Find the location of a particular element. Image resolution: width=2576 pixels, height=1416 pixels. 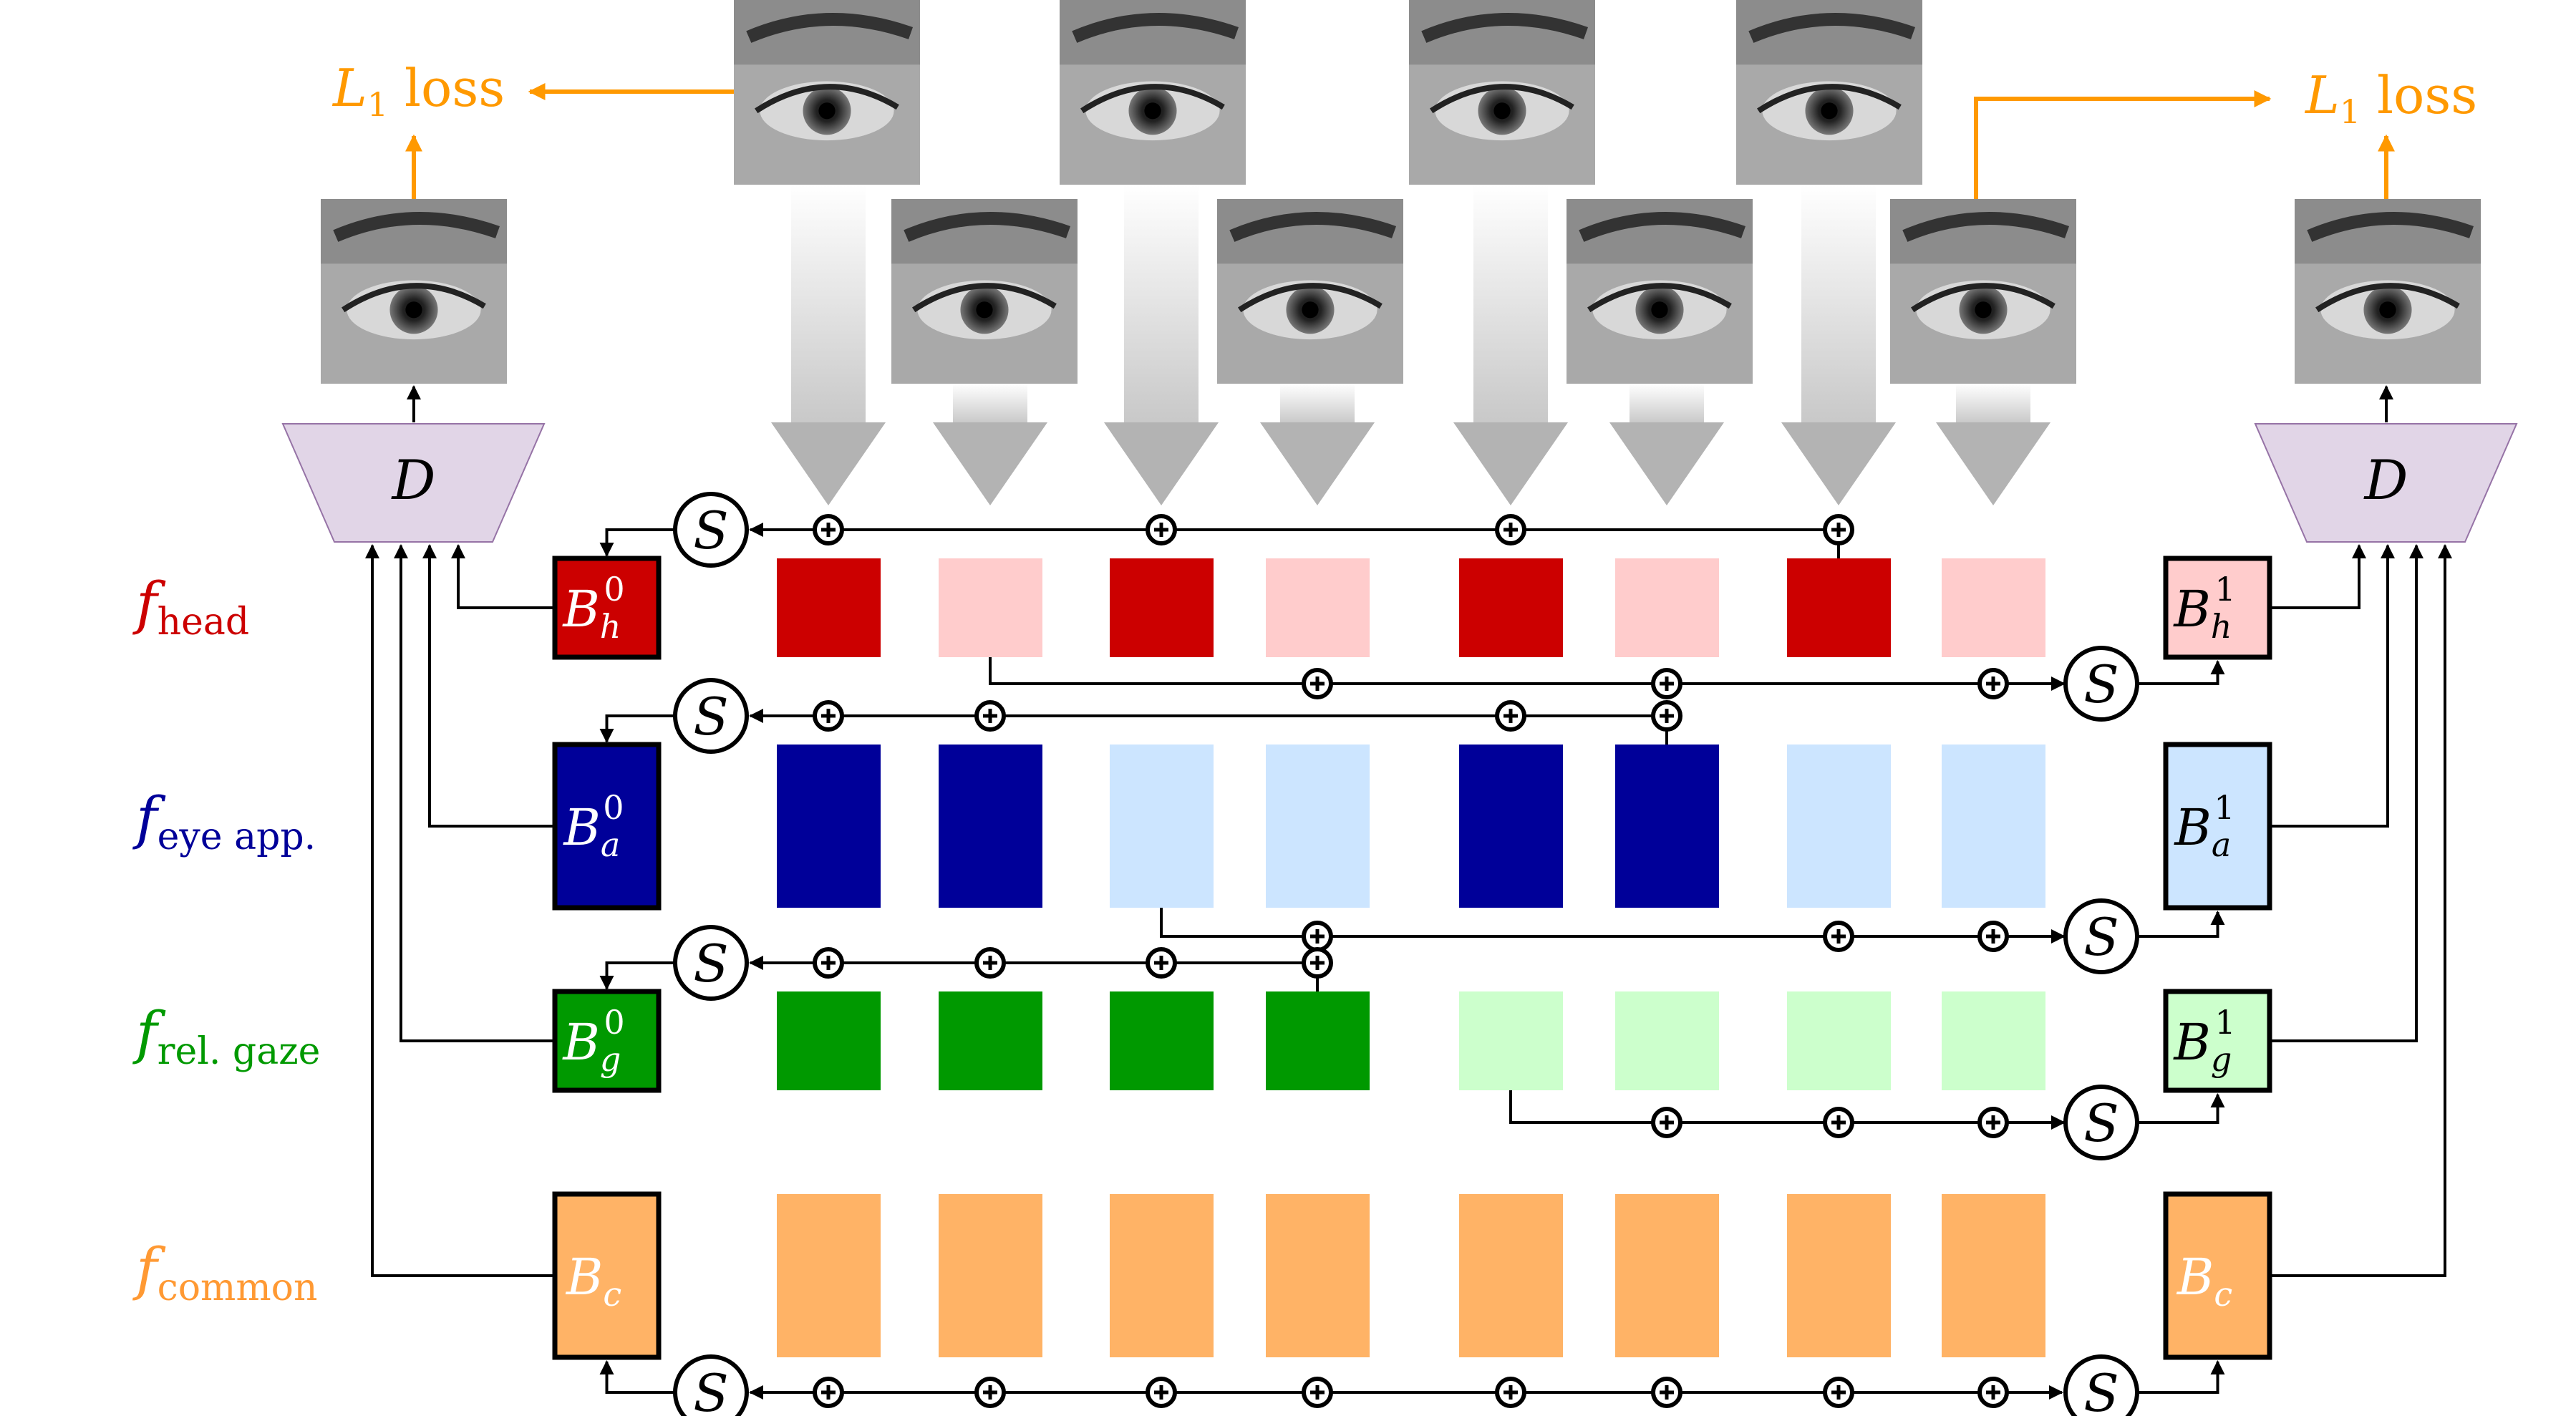

block-left-common: Bc is located at coordinates (607, 1275).